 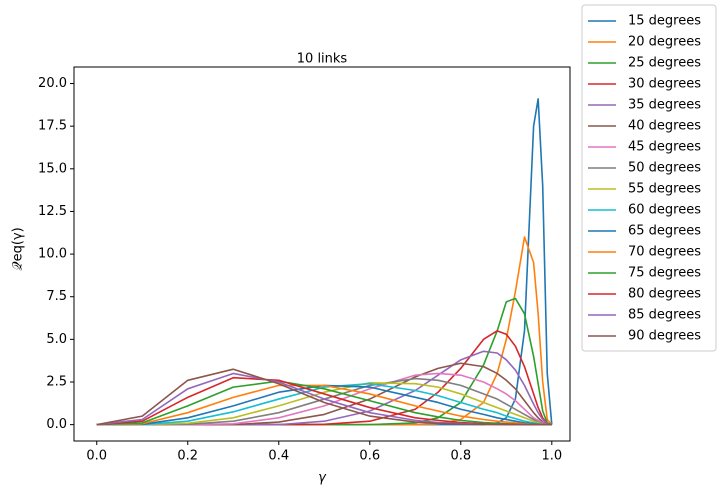 I want to click on legend-label: 60 degrees, so click(x=664, y=210).